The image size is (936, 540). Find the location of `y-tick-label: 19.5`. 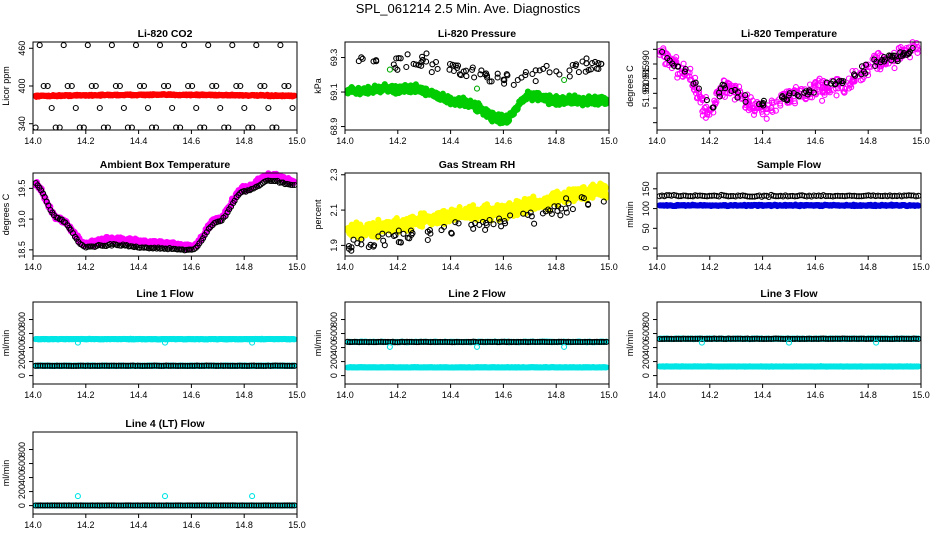

y-tick-label: 19.5 is located at coordinates (22, 189).